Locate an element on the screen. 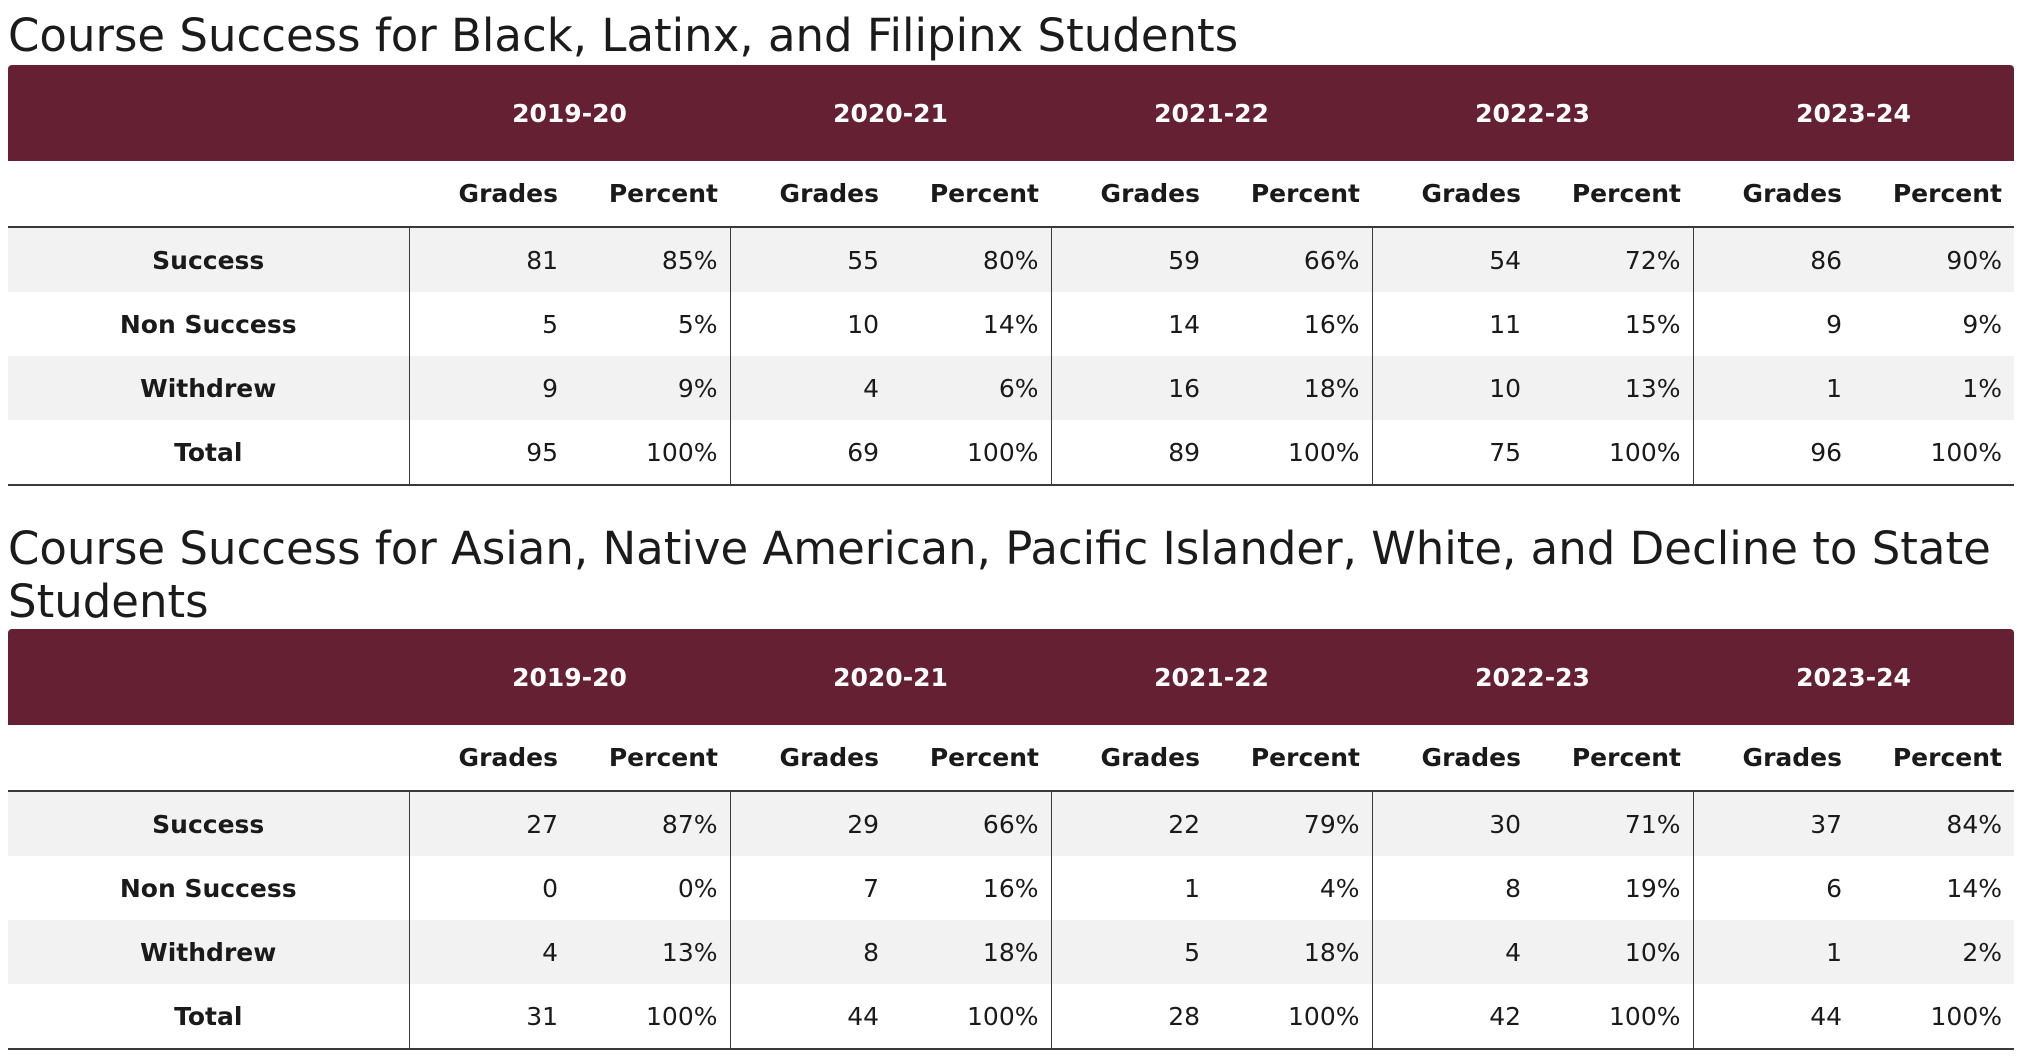 This screenshot has height=1056, width=2018. percent-cell: 0% is located at coordinates (650, 888).